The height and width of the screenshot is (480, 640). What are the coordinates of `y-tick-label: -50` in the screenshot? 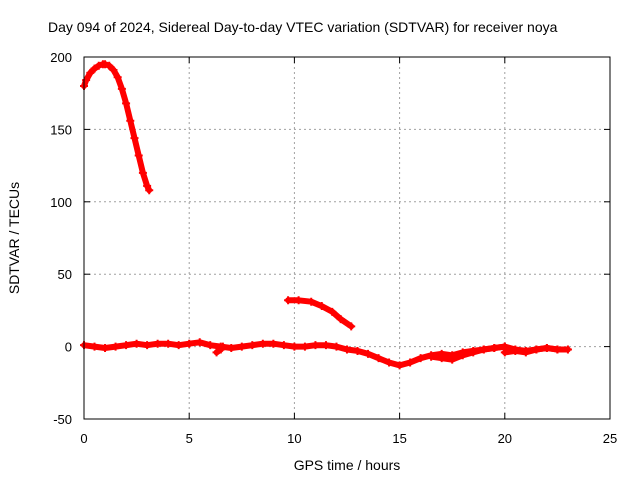 It's located at (62, 419).